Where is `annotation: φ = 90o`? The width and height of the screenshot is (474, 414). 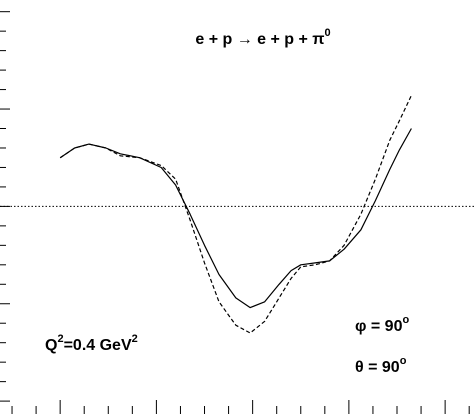
annotation: φ = 90o is located at coordinates (382, 324).